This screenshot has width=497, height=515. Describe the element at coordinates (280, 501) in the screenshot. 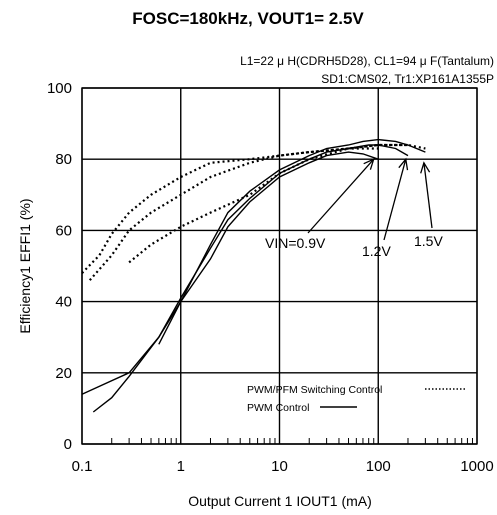

I see `x-axis-label: Output Current 1 IOUT1 (mA)` at that location.